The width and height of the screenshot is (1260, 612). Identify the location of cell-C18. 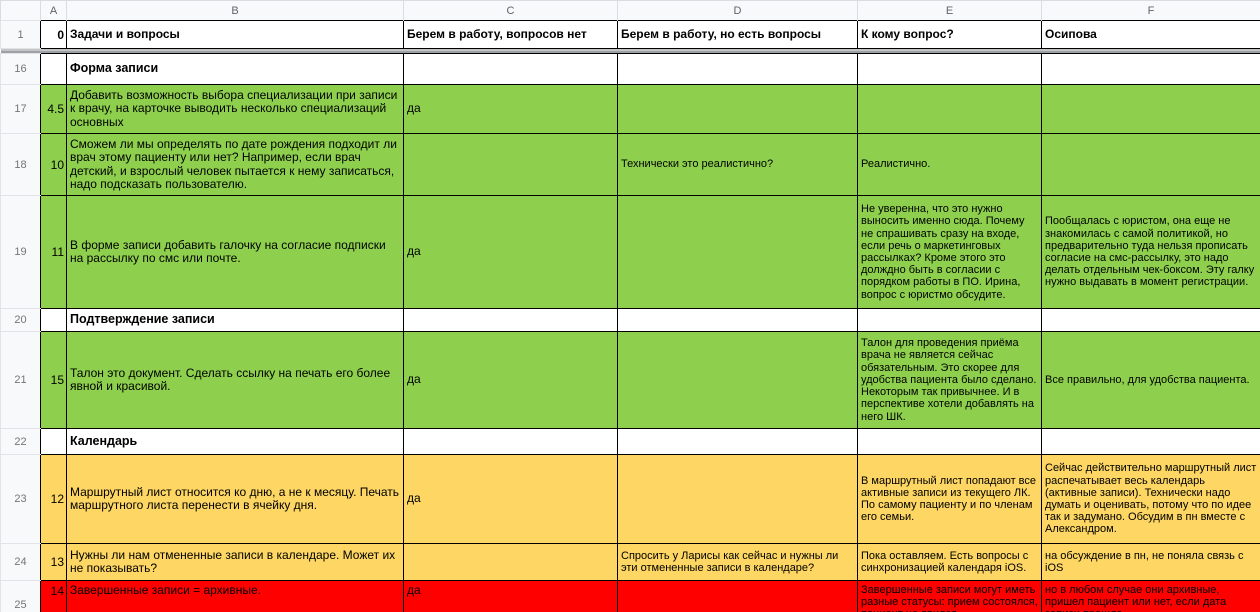
(510, 164).